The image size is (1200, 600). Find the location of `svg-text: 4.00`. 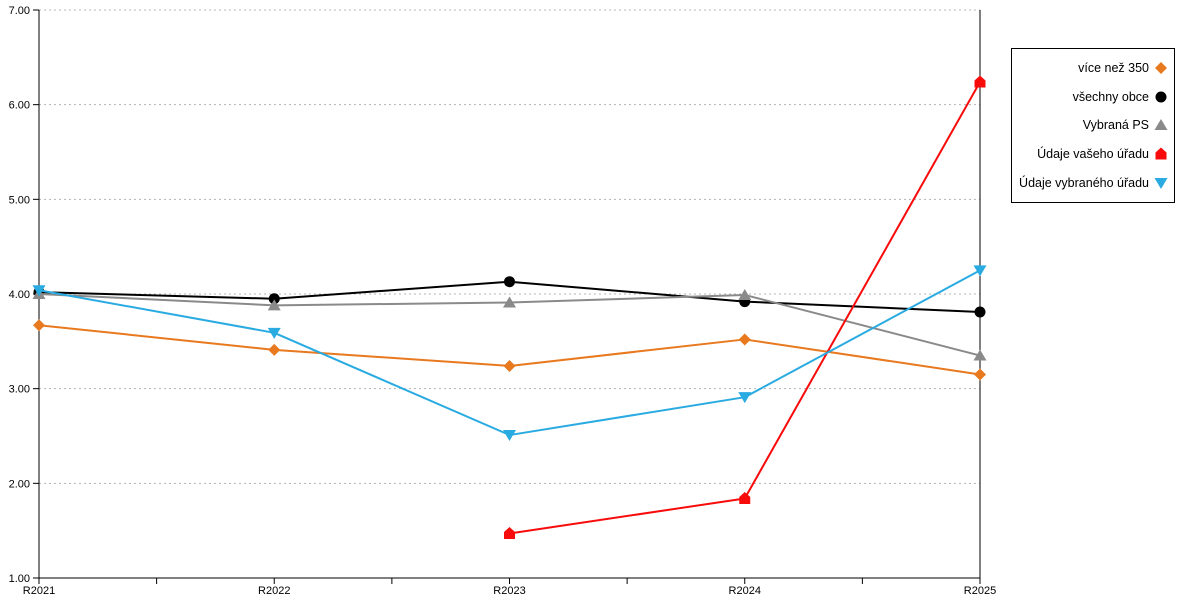

svg-text: 4.00 is located at coordinates (19, 295).